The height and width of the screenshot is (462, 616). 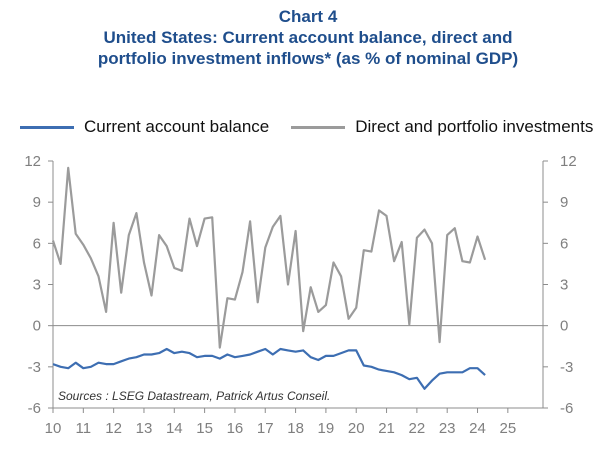 I want to click on x-tick-label: 21, so click(x=386, y=428).